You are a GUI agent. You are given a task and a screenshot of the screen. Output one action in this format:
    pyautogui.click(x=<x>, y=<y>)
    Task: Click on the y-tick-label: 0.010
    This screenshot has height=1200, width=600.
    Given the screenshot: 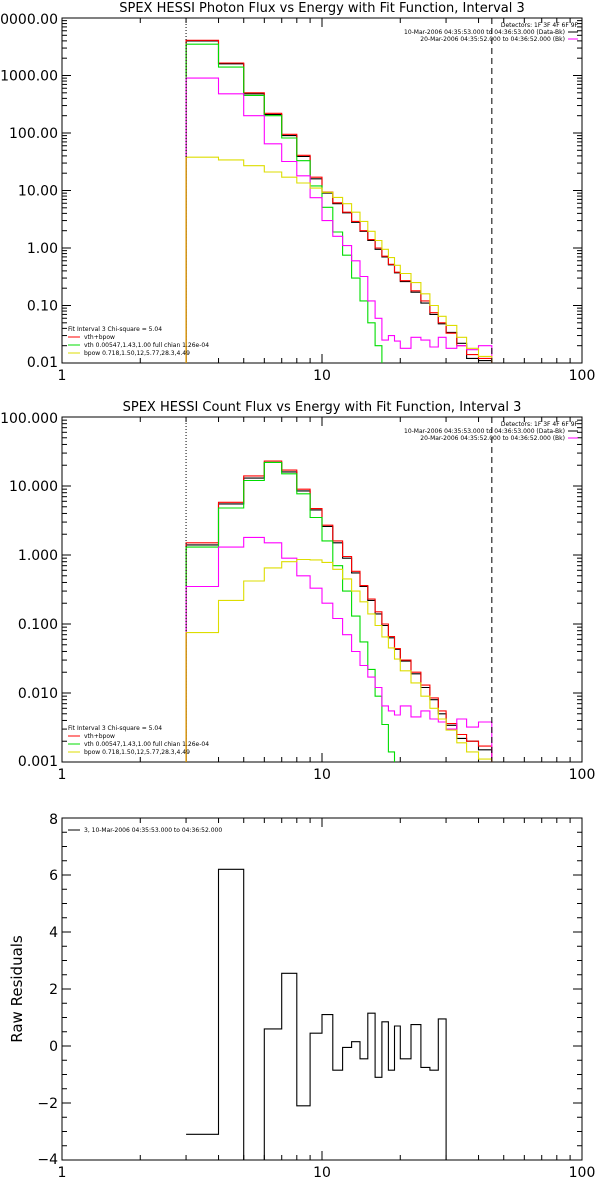 What is the action you would take?
    pyautogui.click(x=38, y=694)
    